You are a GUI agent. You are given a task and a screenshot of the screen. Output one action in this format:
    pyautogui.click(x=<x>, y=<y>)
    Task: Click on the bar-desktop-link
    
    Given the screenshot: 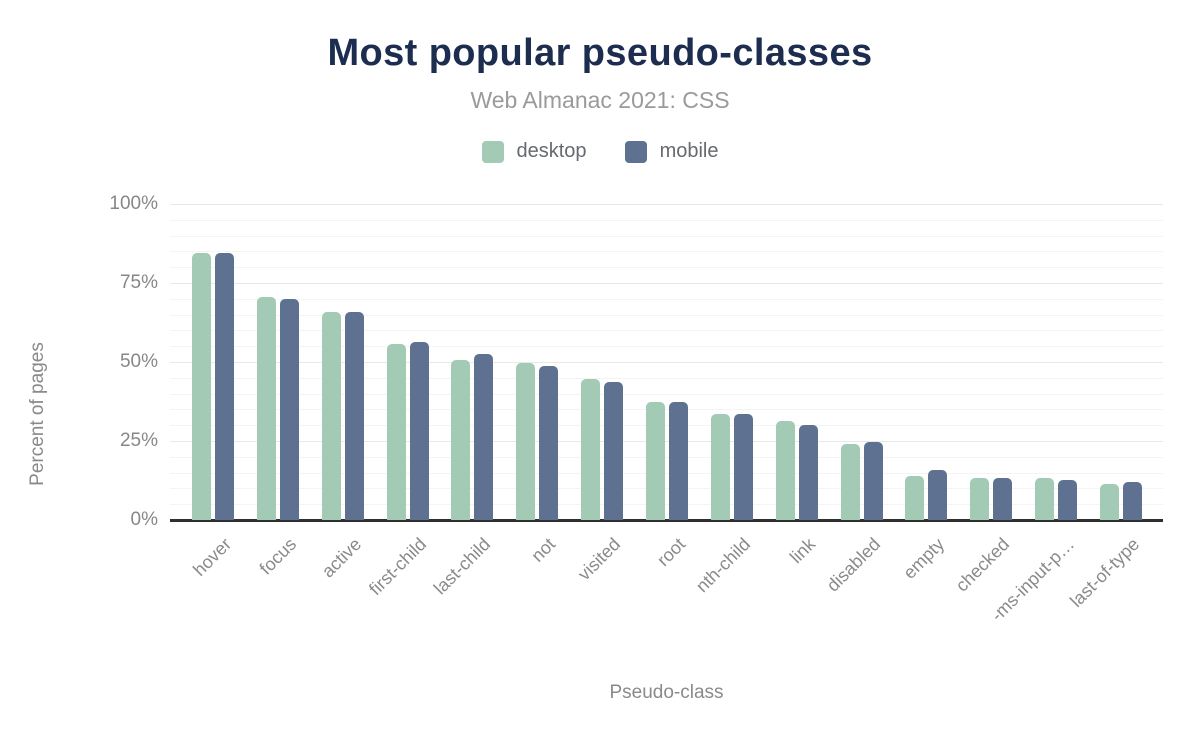 What is the action you would take?
    pyautogui.click(x=785, y=470)
    